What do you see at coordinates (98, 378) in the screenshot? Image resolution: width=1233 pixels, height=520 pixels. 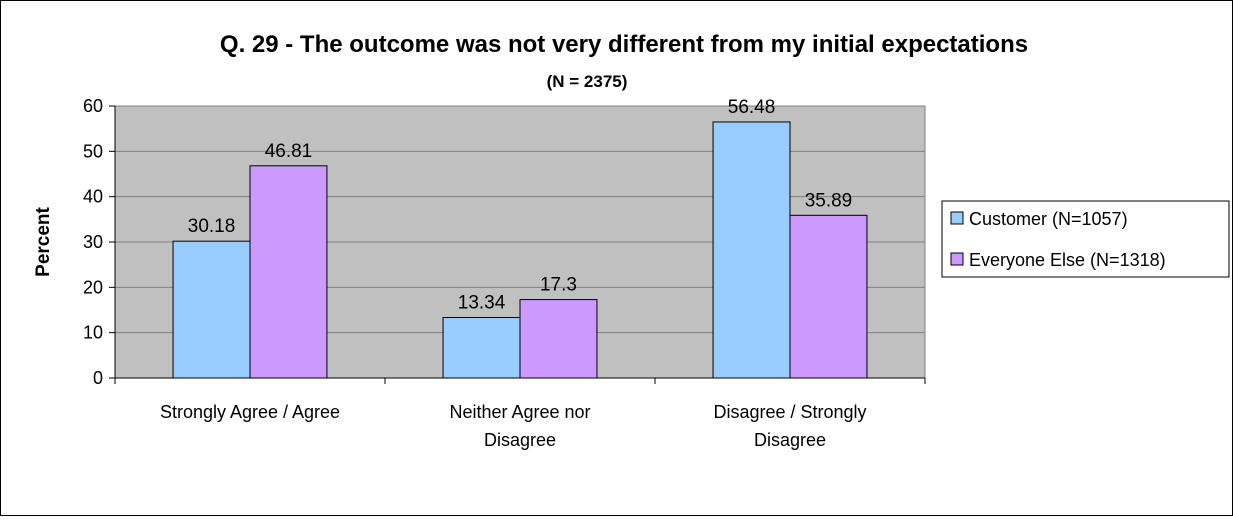 I see `y-tick-label: 0` at bounding box center [98, 378].